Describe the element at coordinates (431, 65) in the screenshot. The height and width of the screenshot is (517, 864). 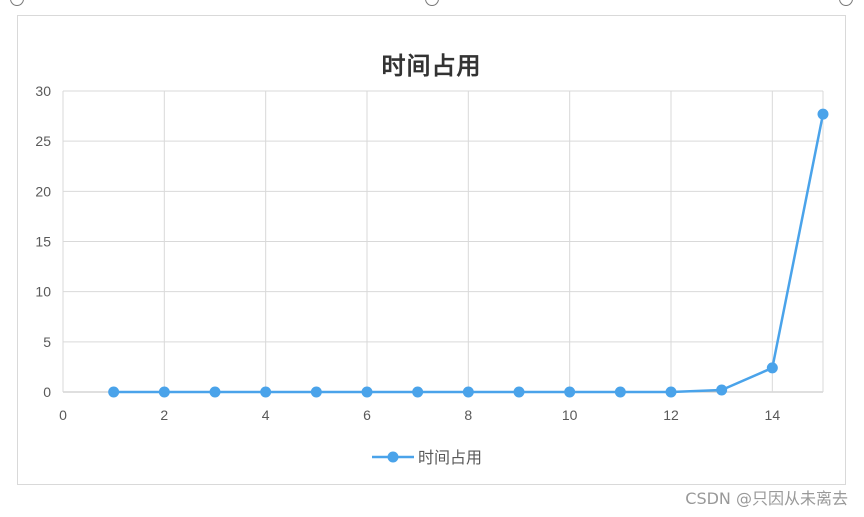
I see `chart-title: 时间占用` at that location.